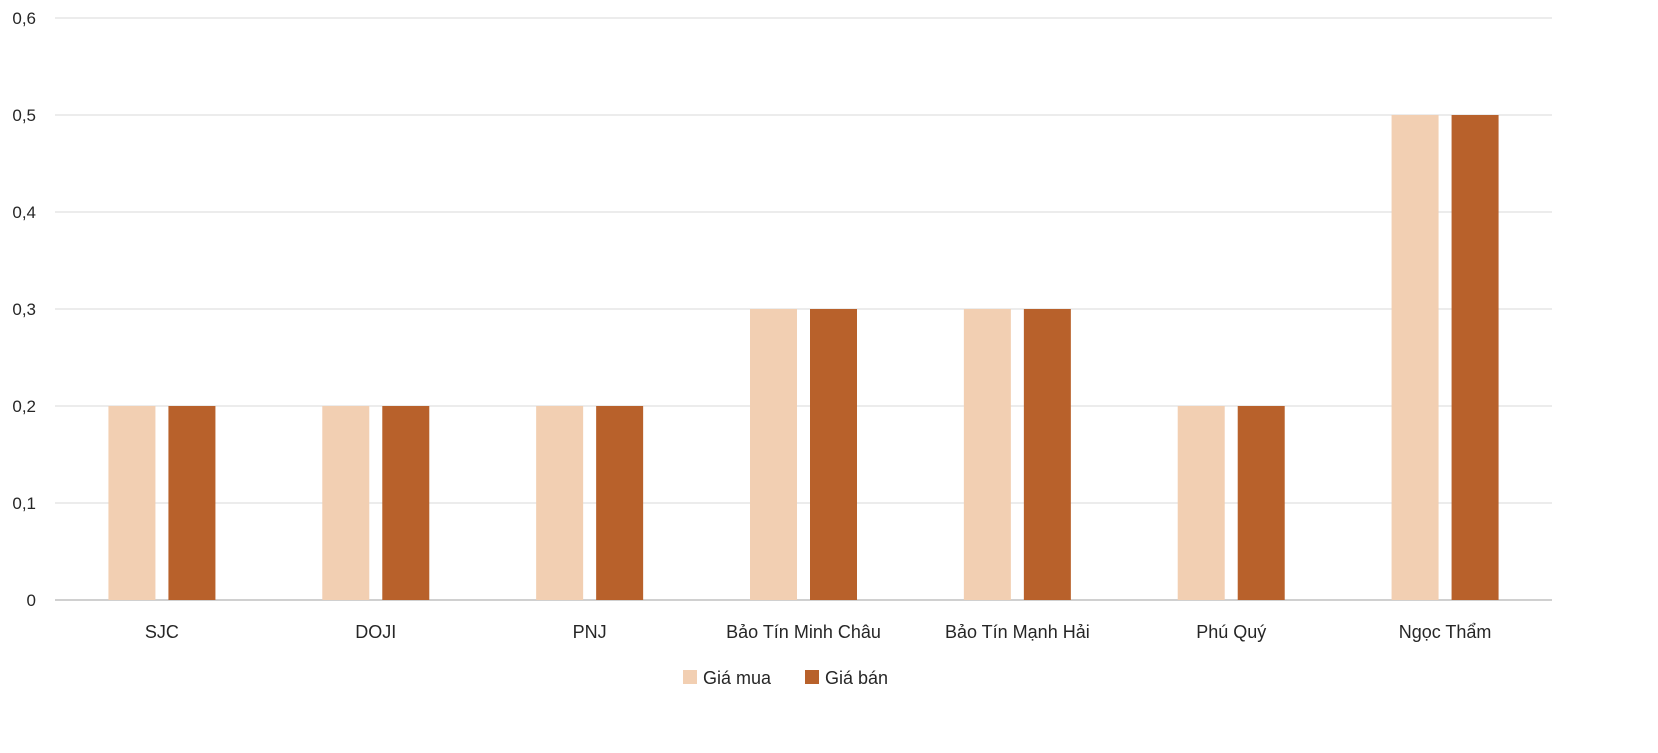  I want to click on x-tick-label: Ngọc Thẩm, so click(1445, 632).